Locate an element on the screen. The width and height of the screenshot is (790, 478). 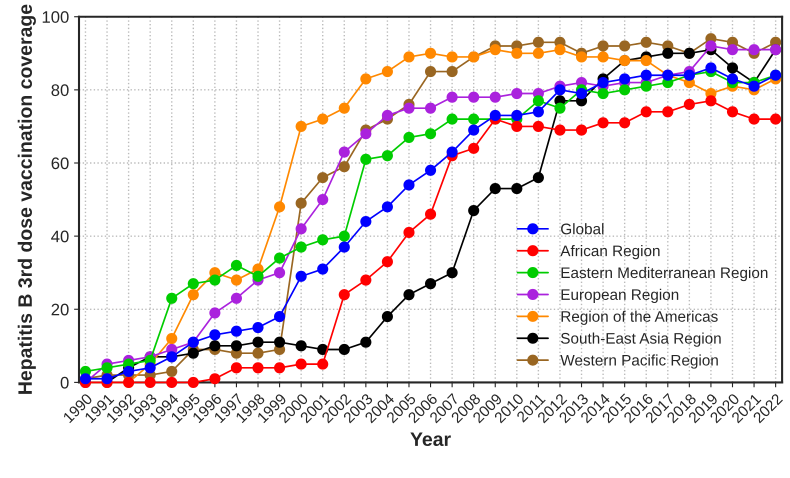
legend-label: South-East Asia Region is located at coordinates (640, 339).